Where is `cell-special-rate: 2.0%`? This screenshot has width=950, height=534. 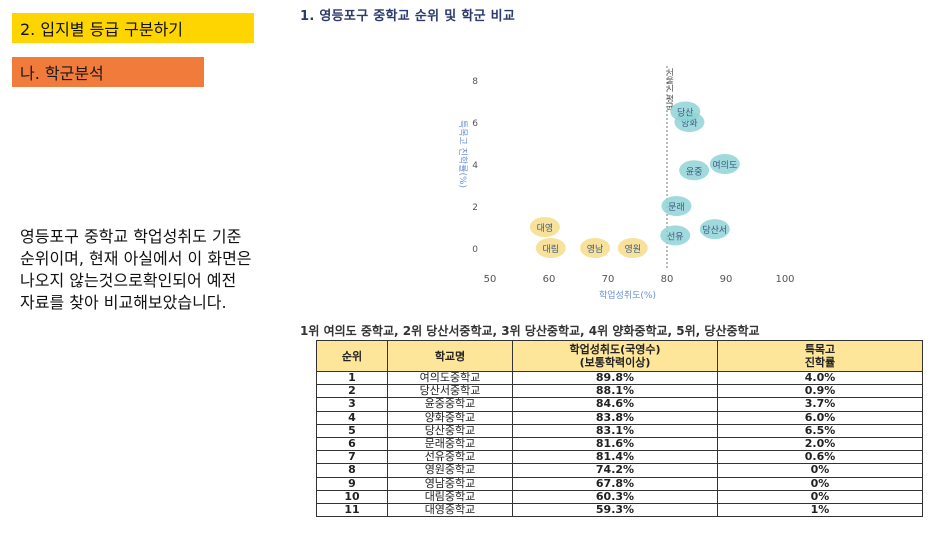
cell-special-rate: 2.0% is located at coordinates (820, 444).